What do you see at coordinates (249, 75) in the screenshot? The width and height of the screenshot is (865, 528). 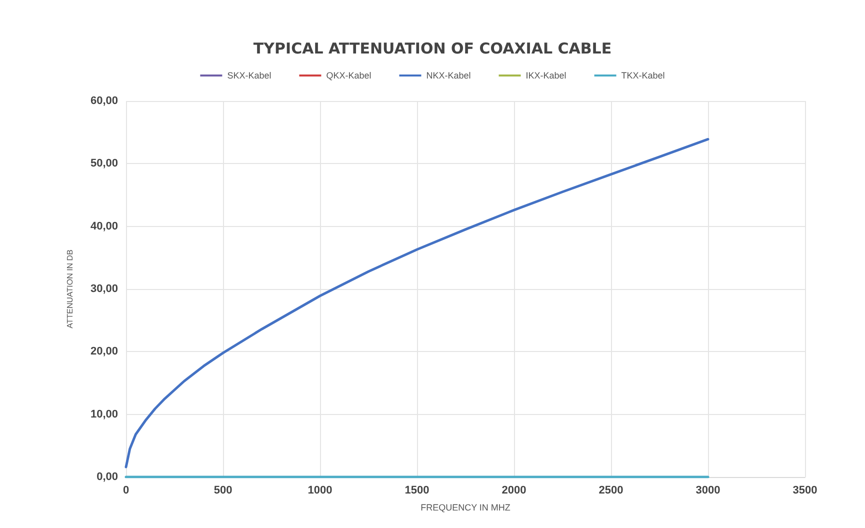 I see `legend-label: SKX-Kabel` at bounding box center [249, 75].